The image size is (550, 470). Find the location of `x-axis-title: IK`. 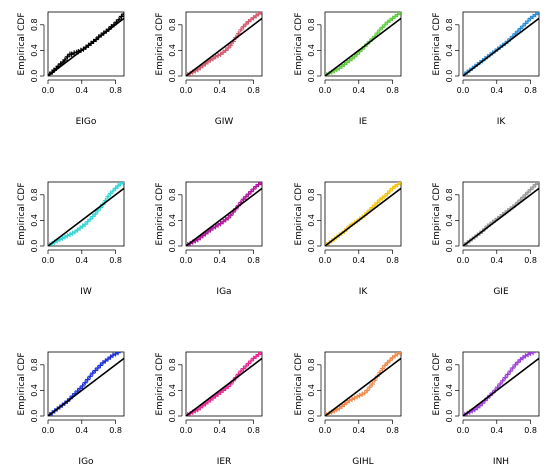

x-axis-title: IK is located at coordinates (364, 292).